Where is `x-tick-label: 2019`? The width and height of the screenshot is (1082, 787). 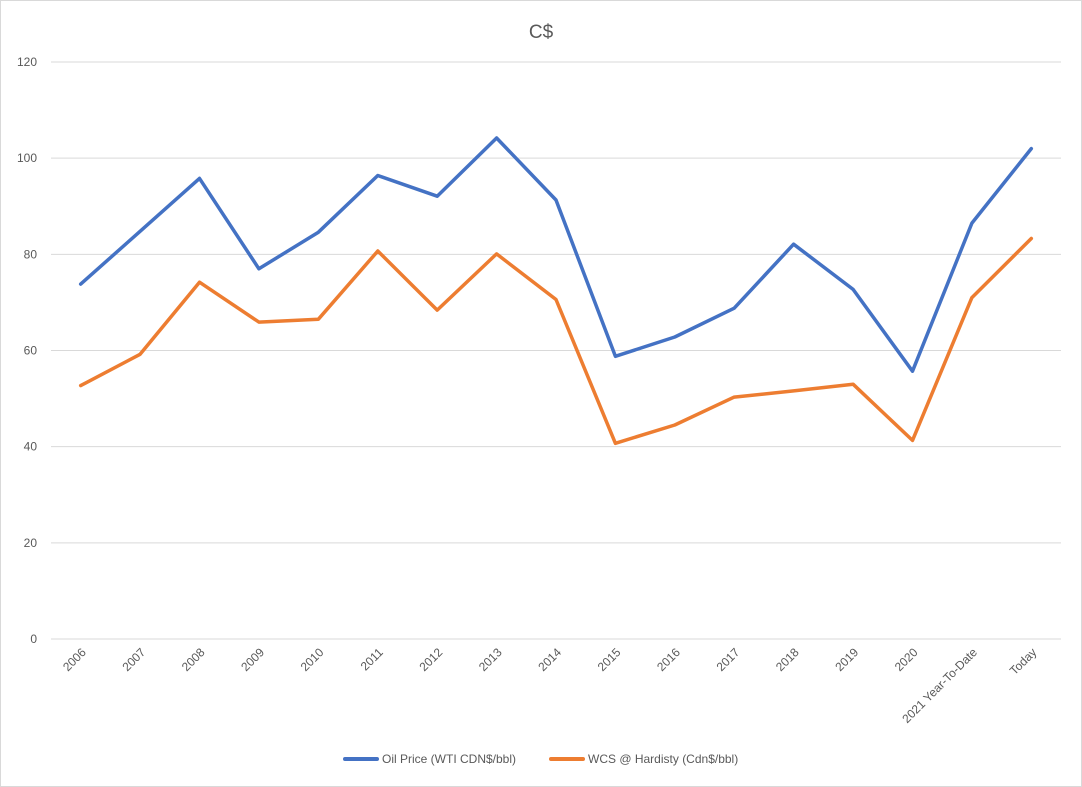
x-tick-label: 2019 is located at coordinates (846, 659).